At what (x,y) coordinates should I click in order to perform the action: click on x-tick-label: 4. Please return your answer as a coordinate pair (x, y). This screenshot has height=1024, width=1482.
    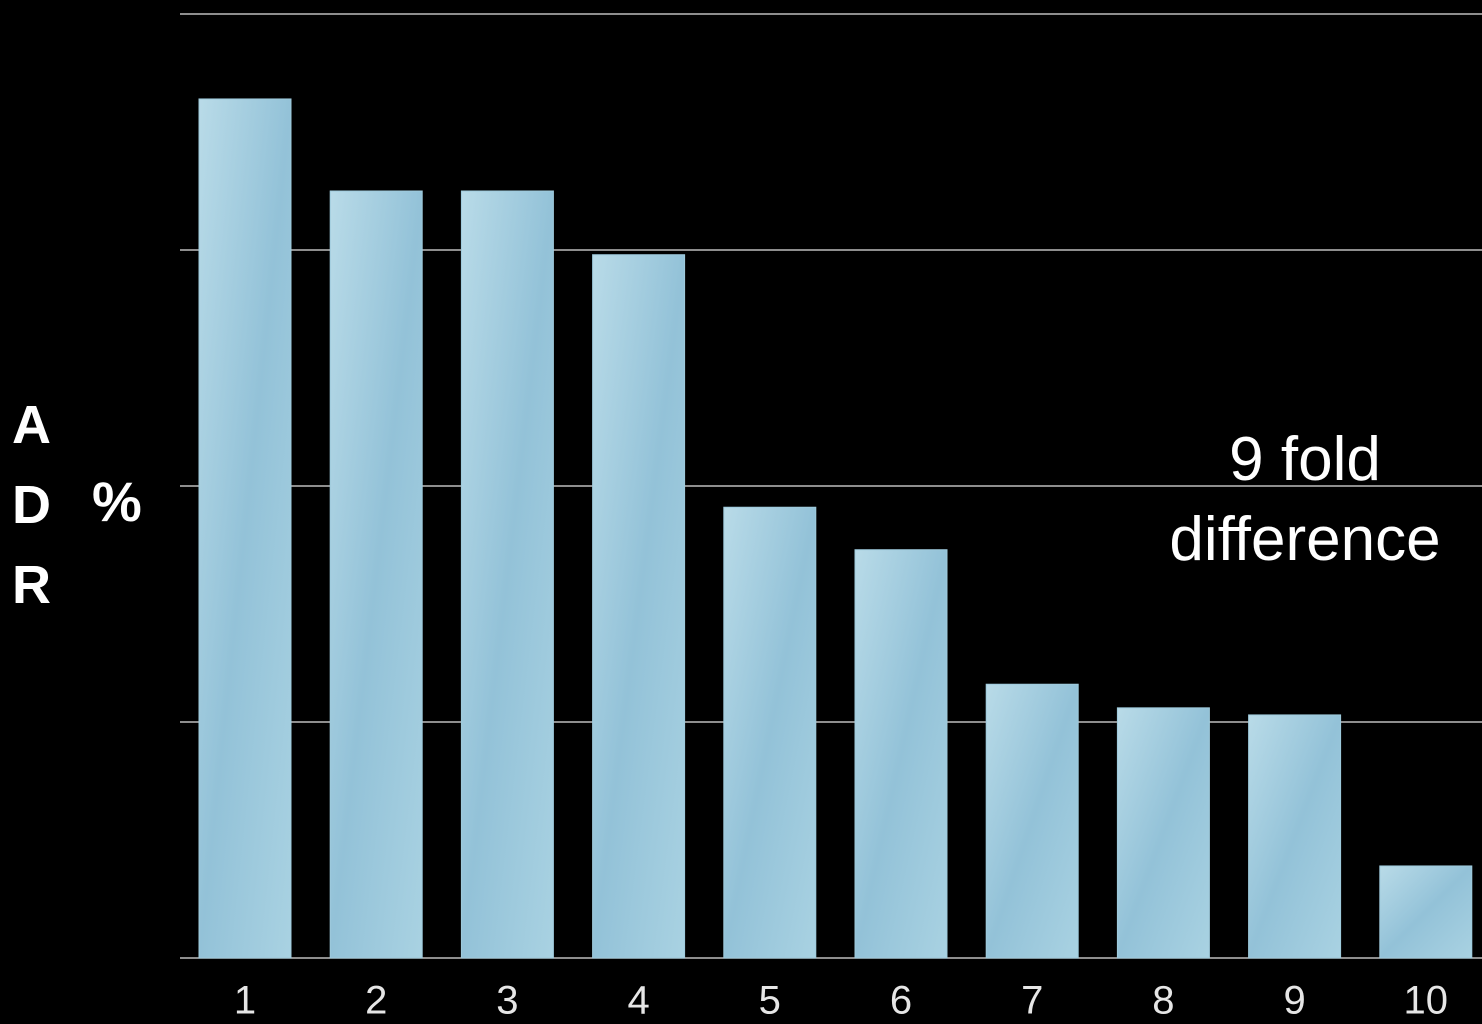
    Looking at the image, I should click on (638, 1001).